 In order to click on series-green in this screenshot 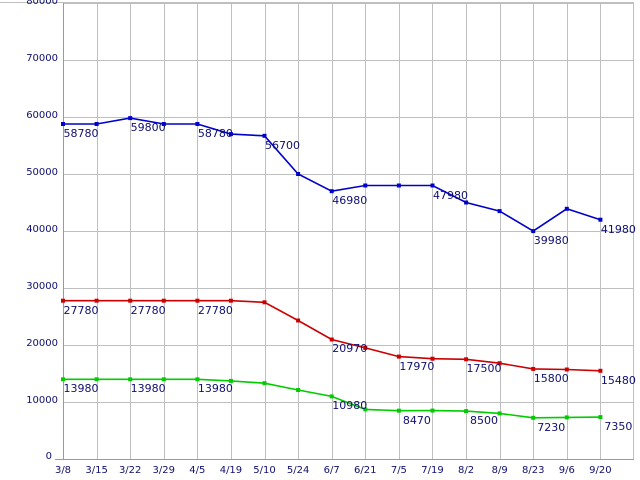, I will do `click(332, 398)`.